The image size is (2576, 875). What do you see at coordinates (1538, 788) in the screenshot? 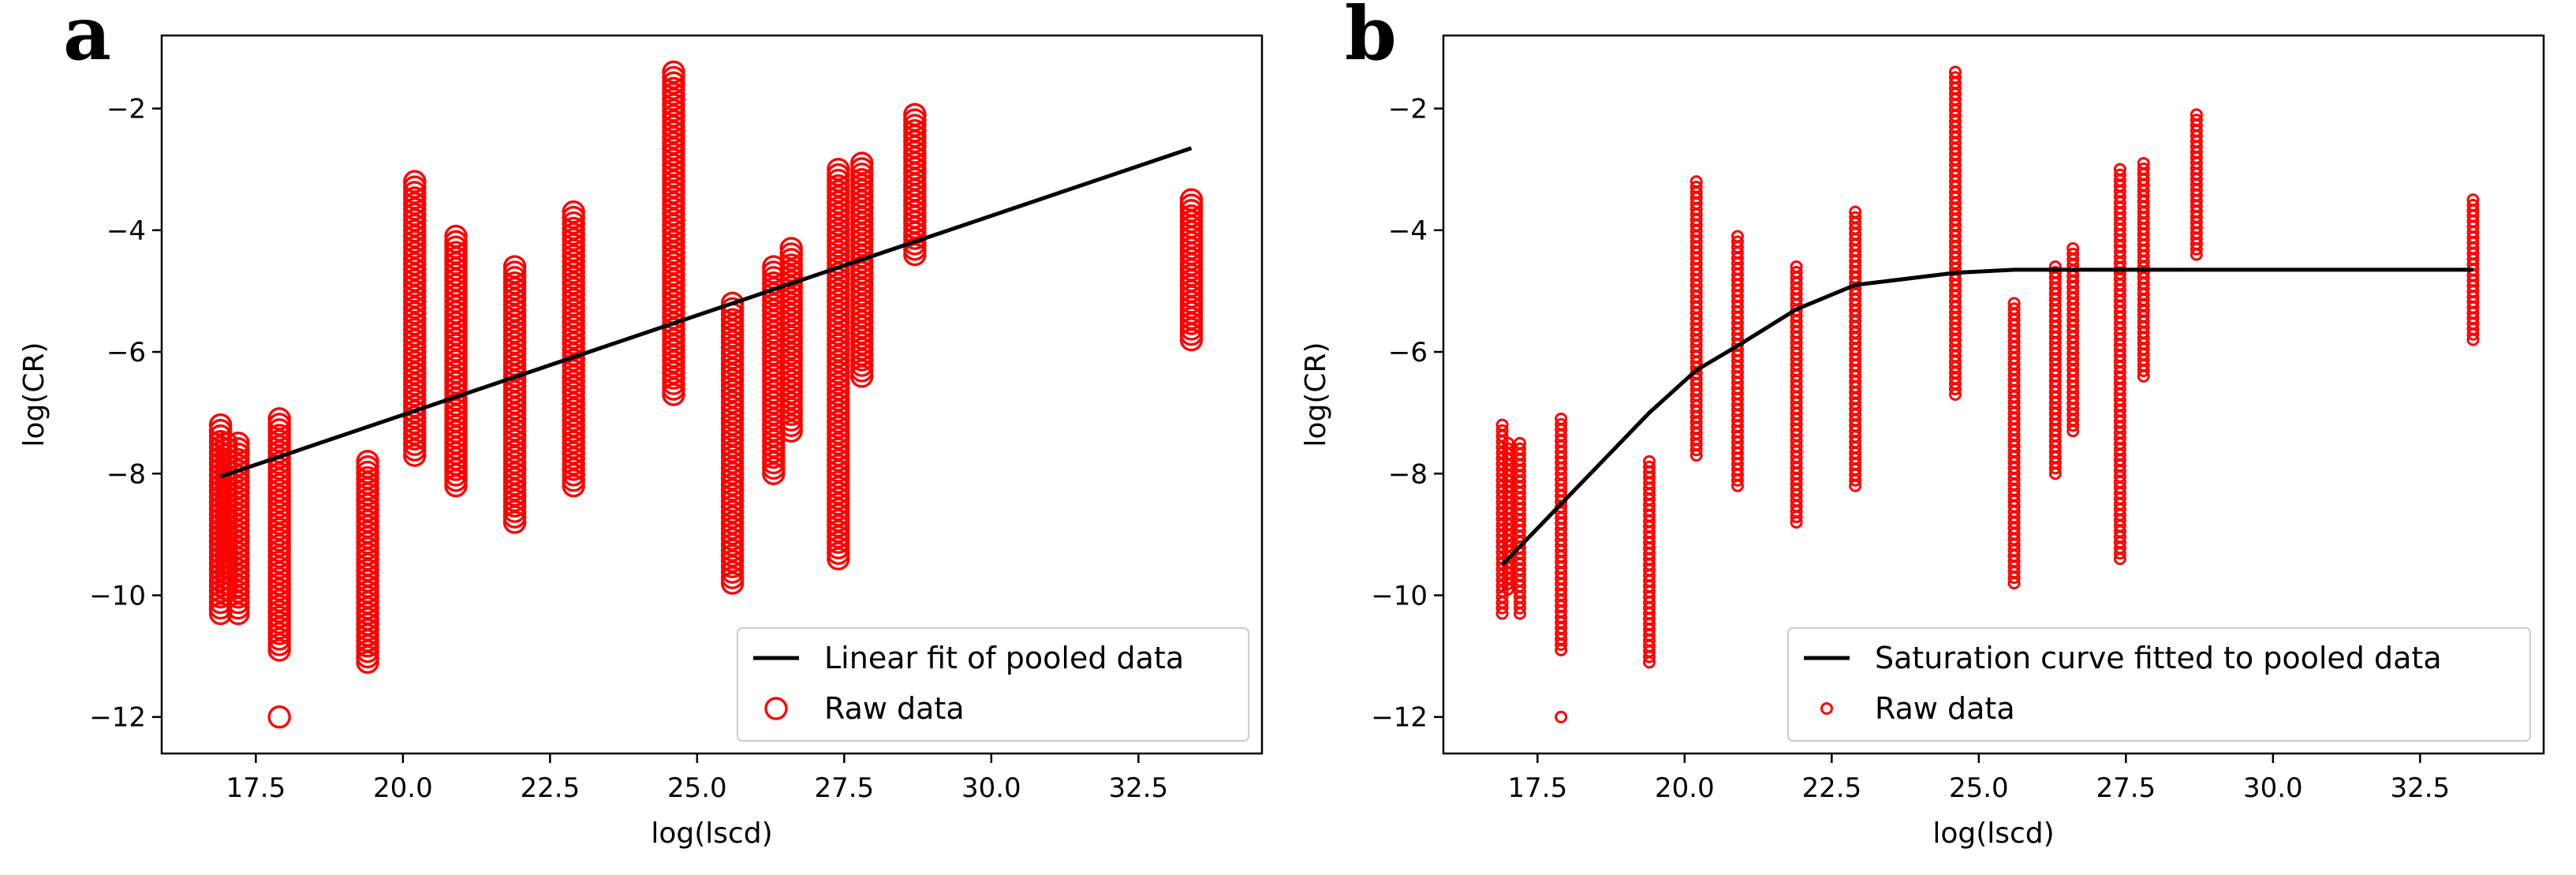
I see `x-tick-label: 17.5` at bounding box center [1538, 788].